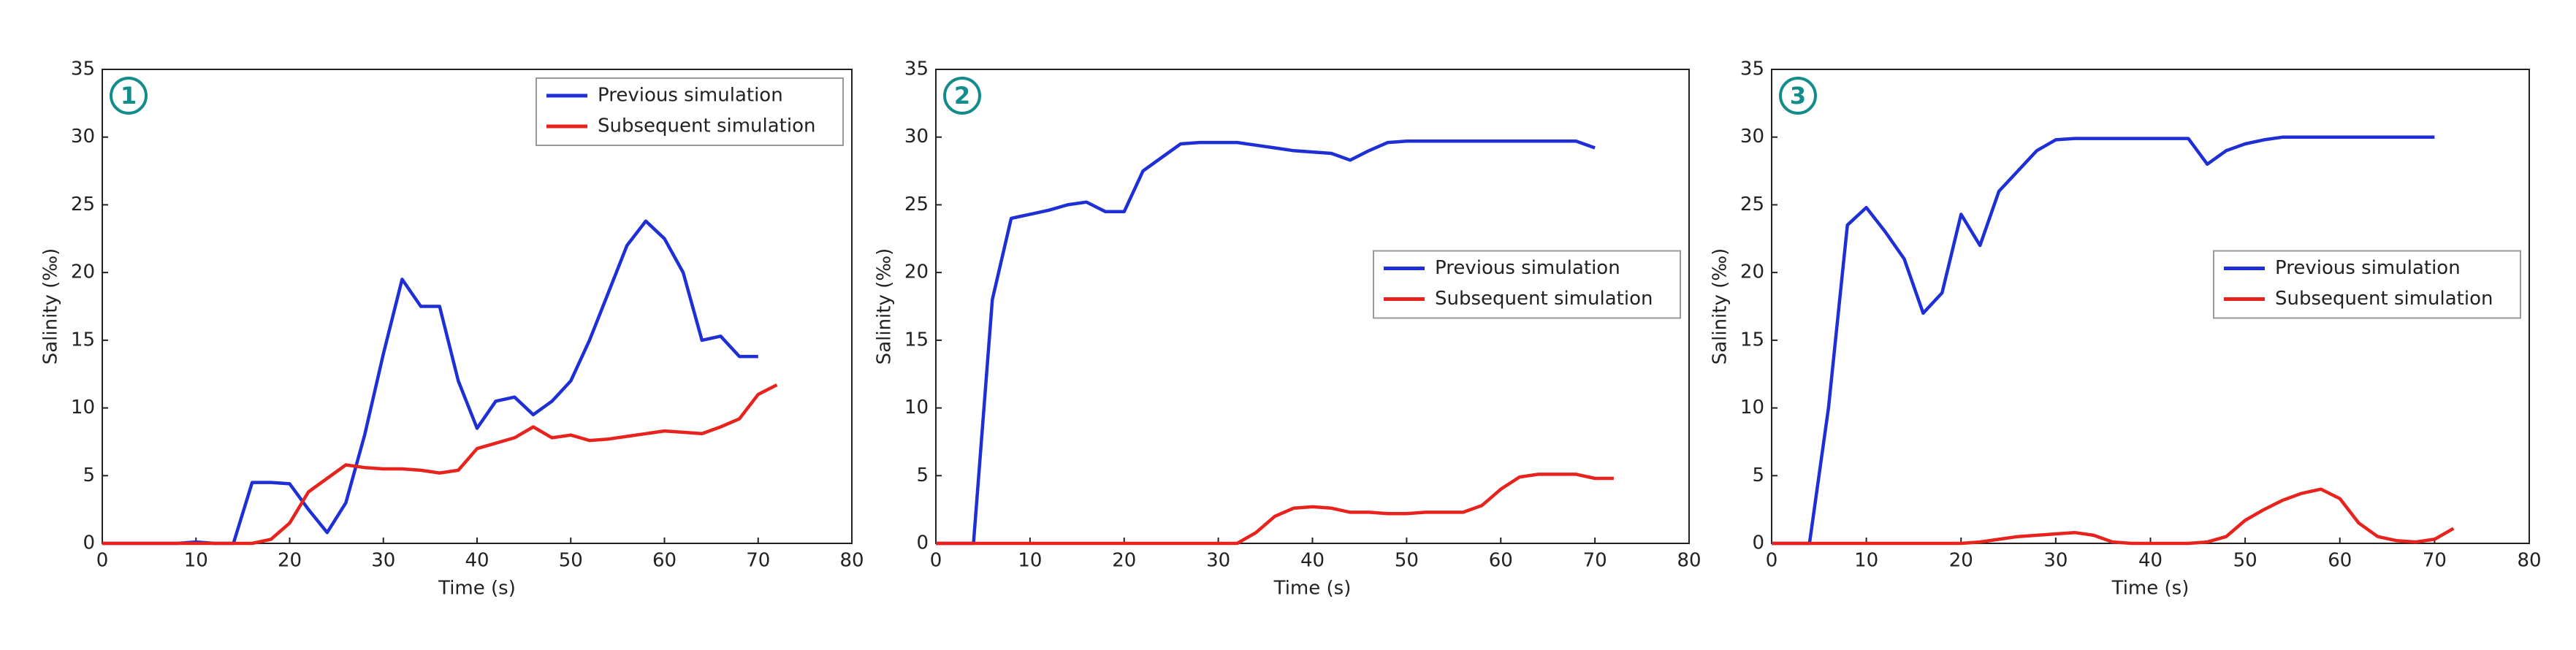 The image size is (2576, 650). I want to click on panel-label: 3, so click(1798, 96).